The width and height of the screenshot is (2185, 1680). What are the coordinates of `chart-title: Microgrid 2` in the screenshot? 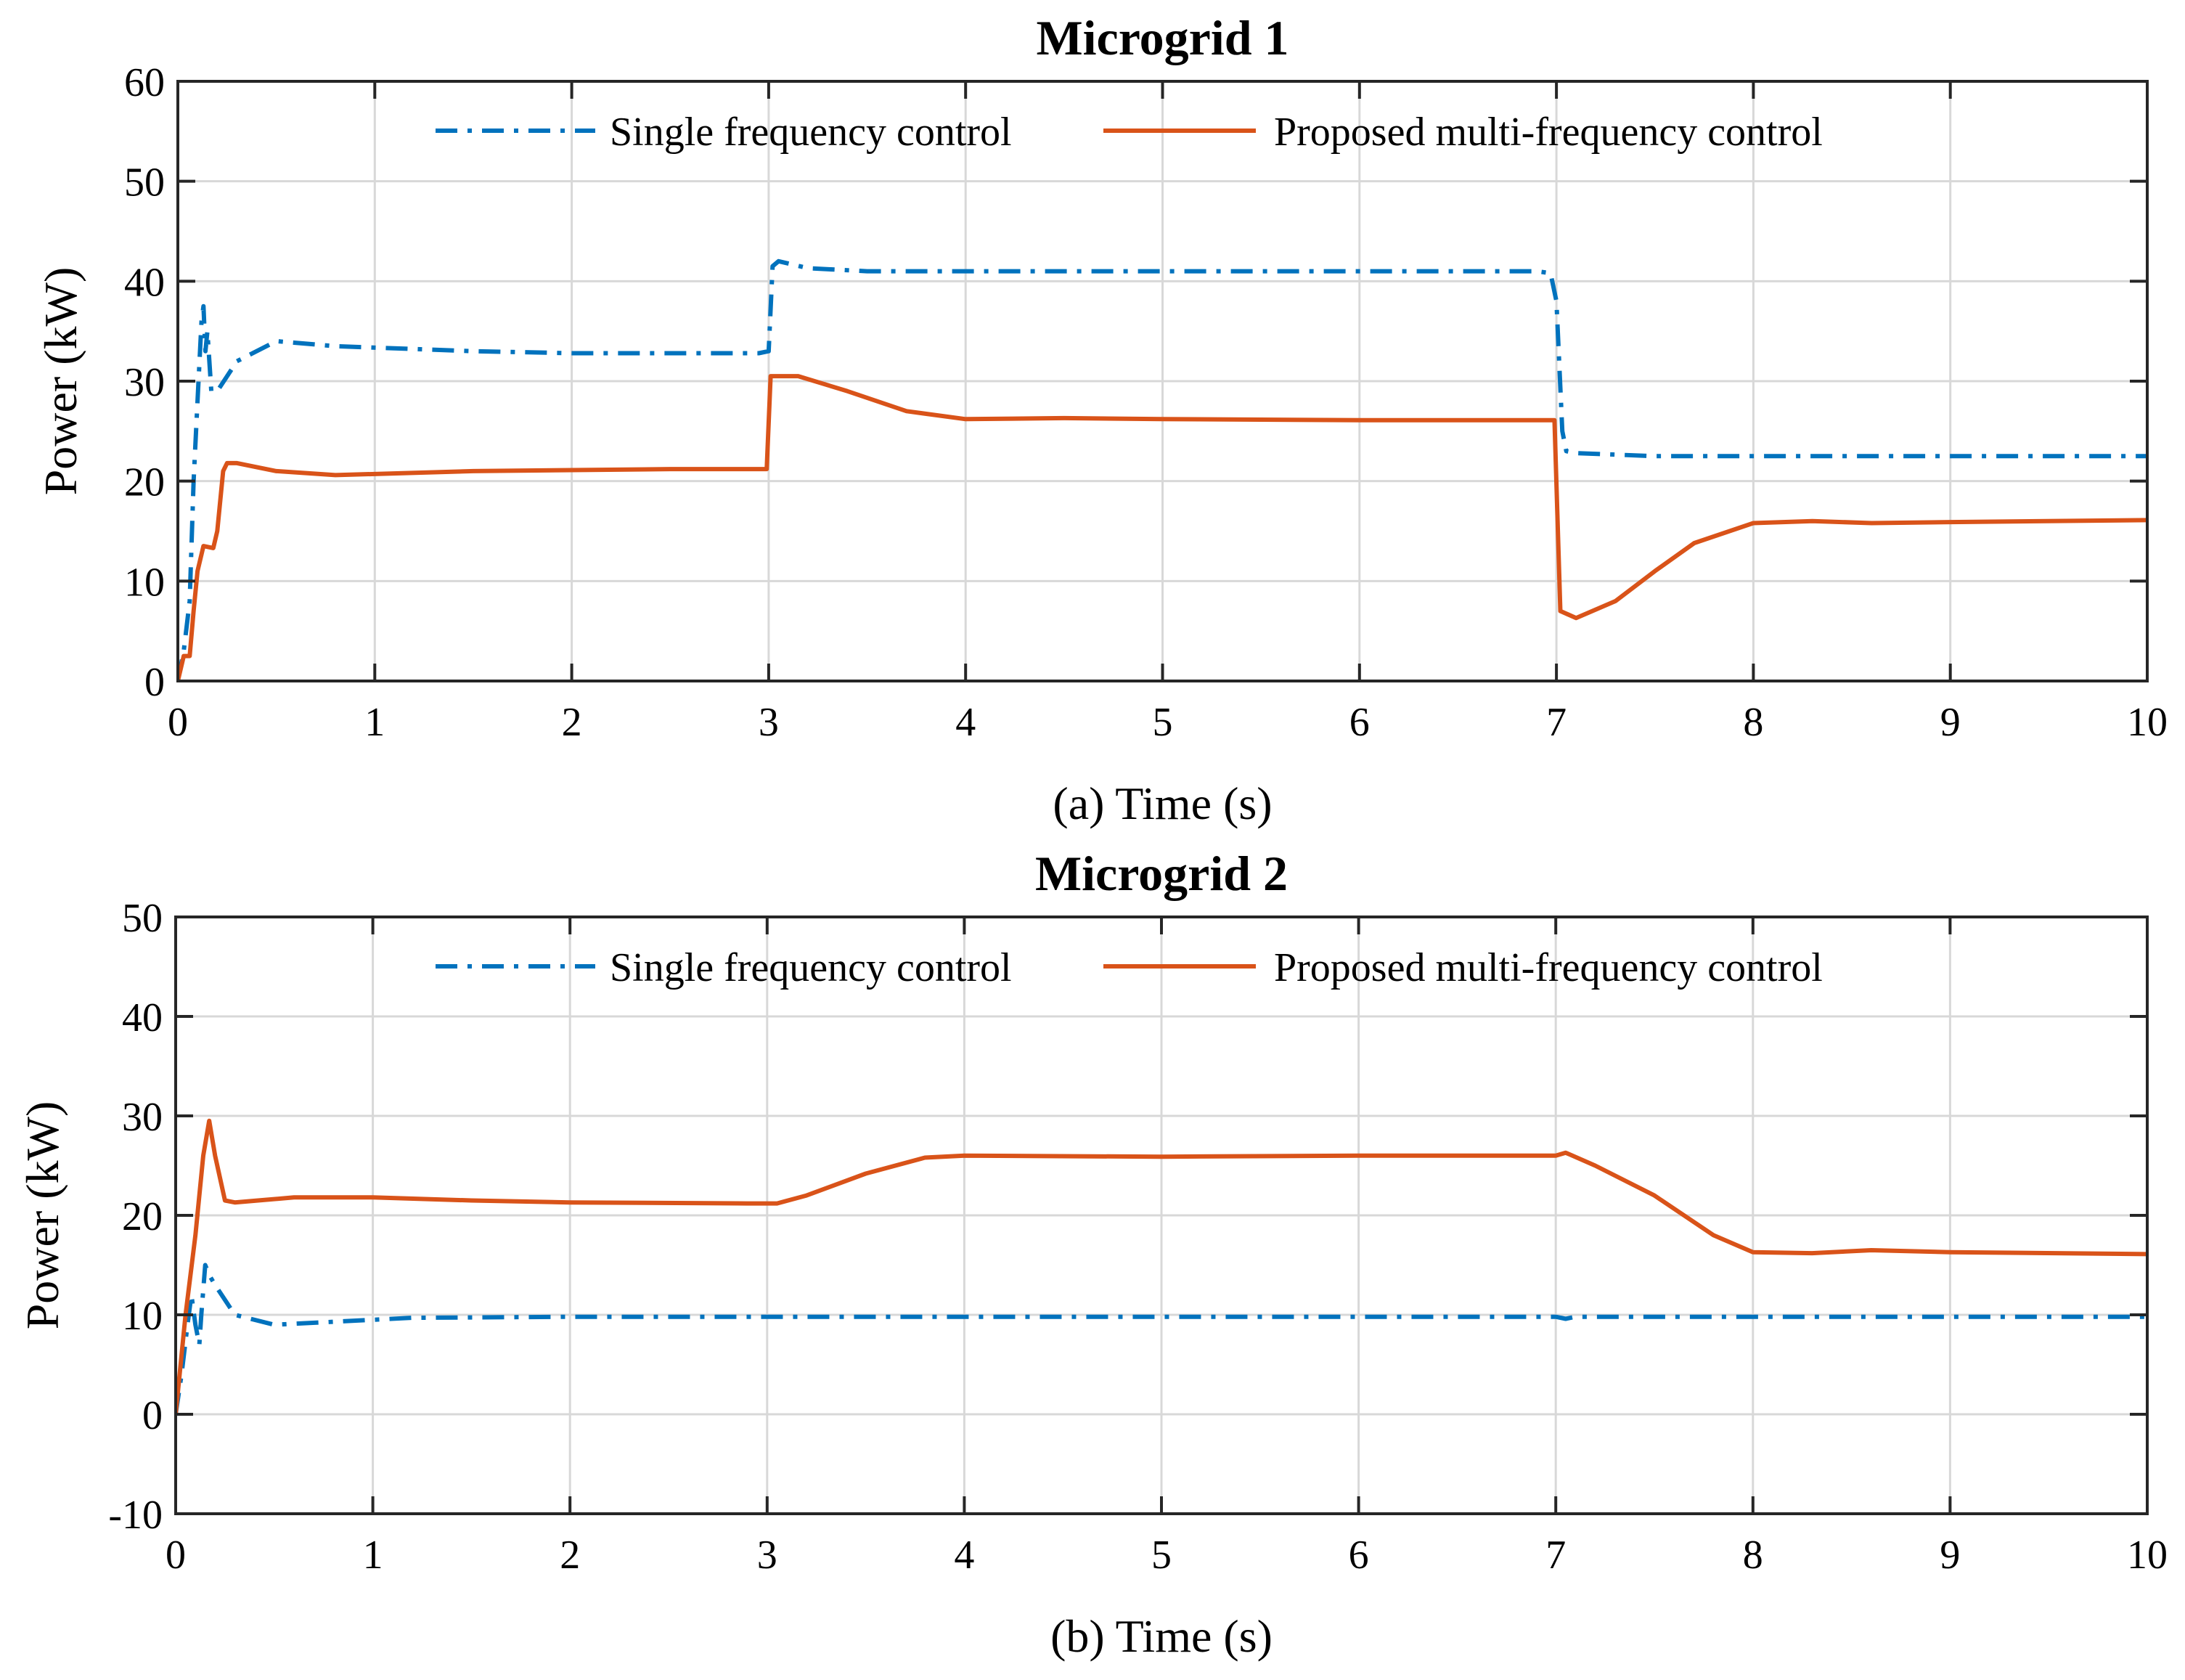 It's located at (1161, 873).